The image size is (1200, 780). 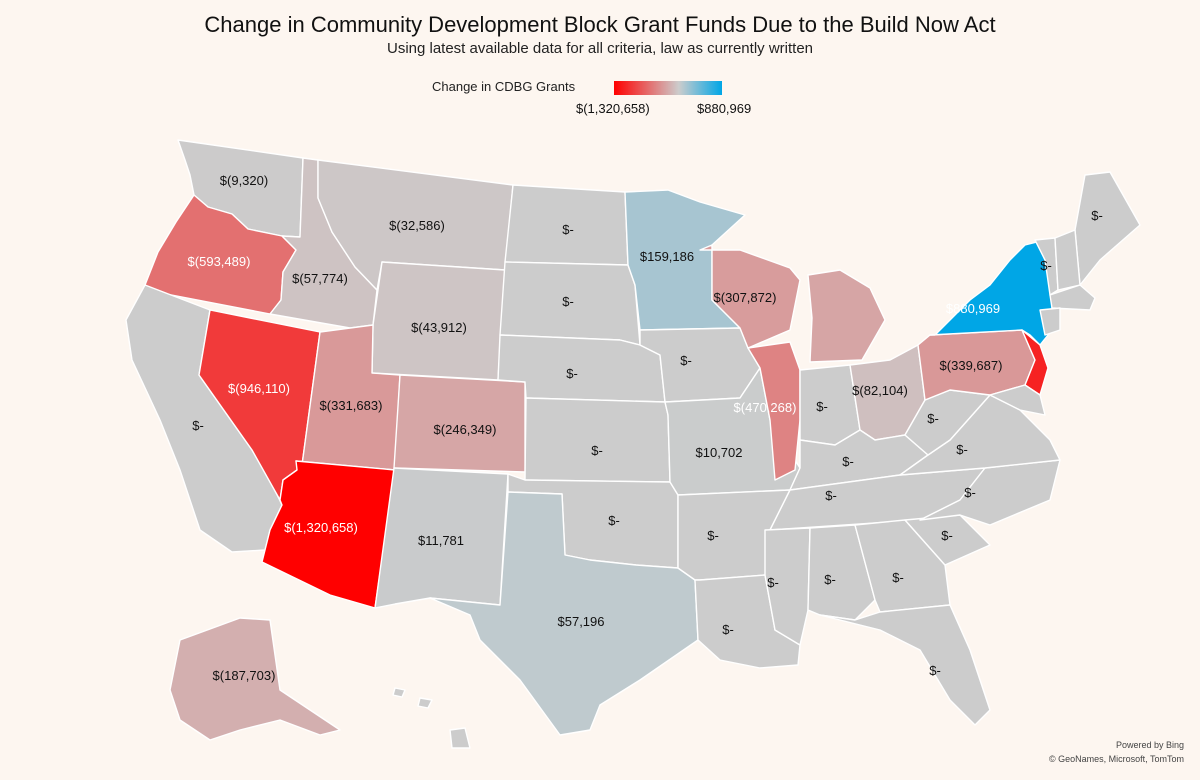 I want to click on state-tx, so click(x=564, y=613).